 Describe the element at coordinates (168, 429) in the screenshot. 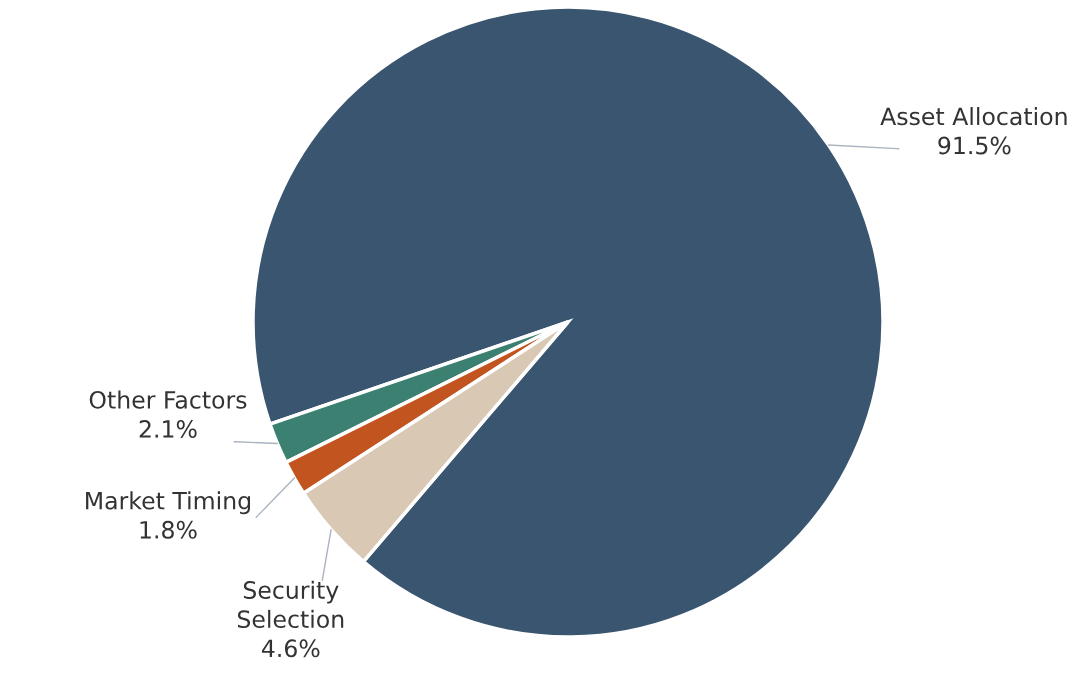

I see `data-label: 2.1%` at that location.